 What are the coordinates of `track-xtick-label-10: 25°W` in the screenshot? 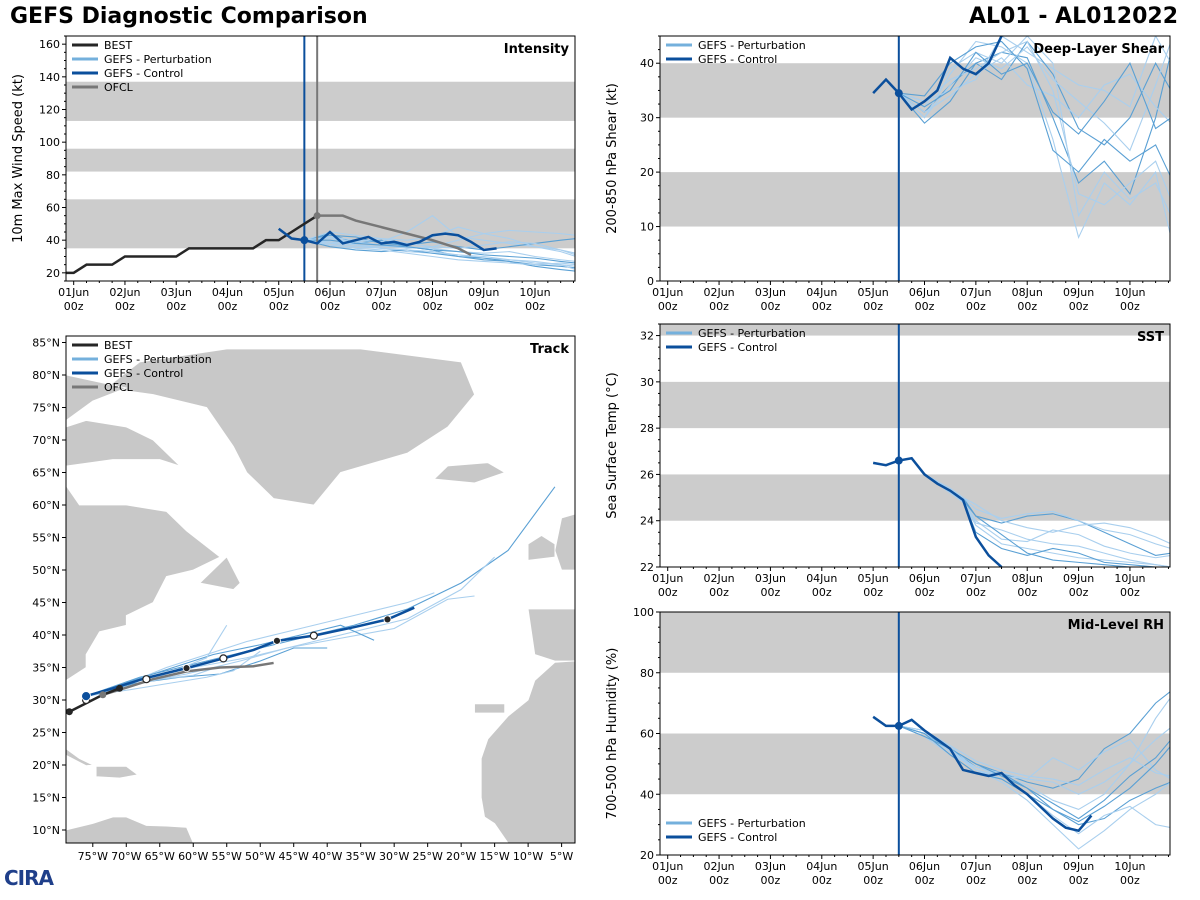 It's located at (427, 856).